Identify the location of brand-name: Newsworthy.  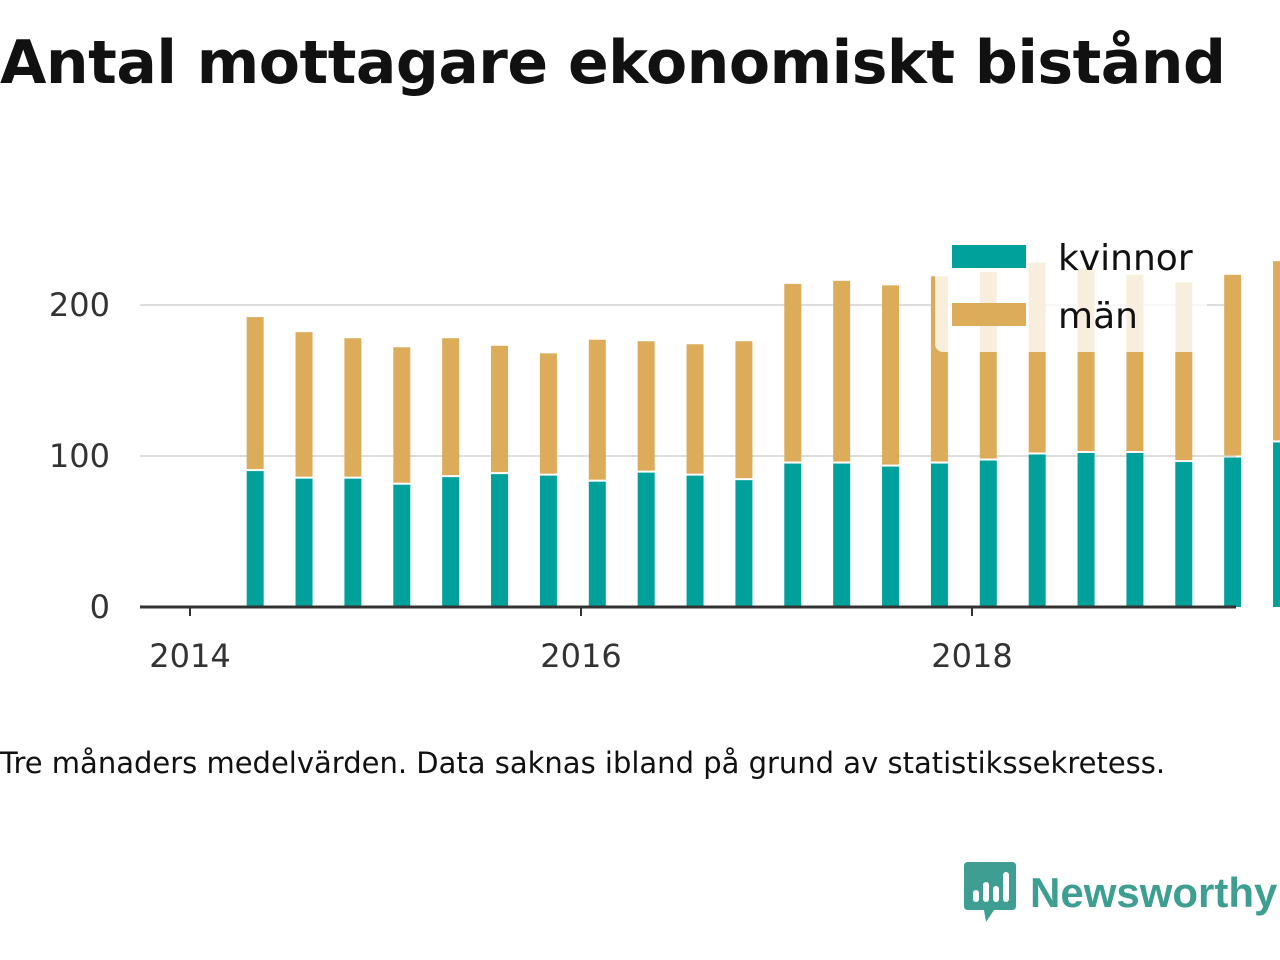
(1154, 892).